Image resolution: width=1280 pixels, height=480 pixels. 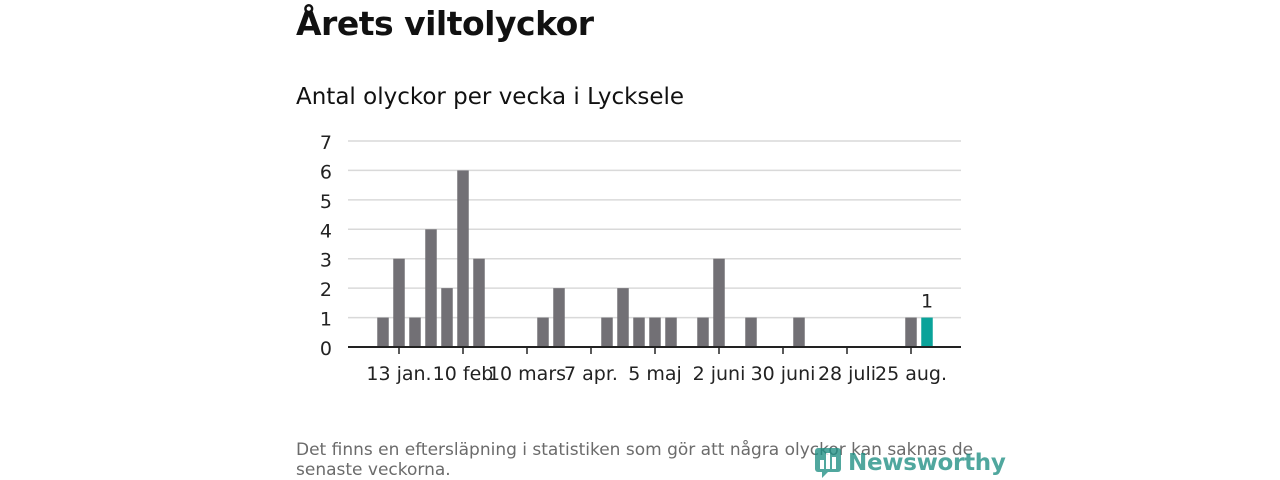 What do you see at coordinates (326, 202) in the screenshot?
I see `y-tick-label: 5` at bounding box center [326, 202].